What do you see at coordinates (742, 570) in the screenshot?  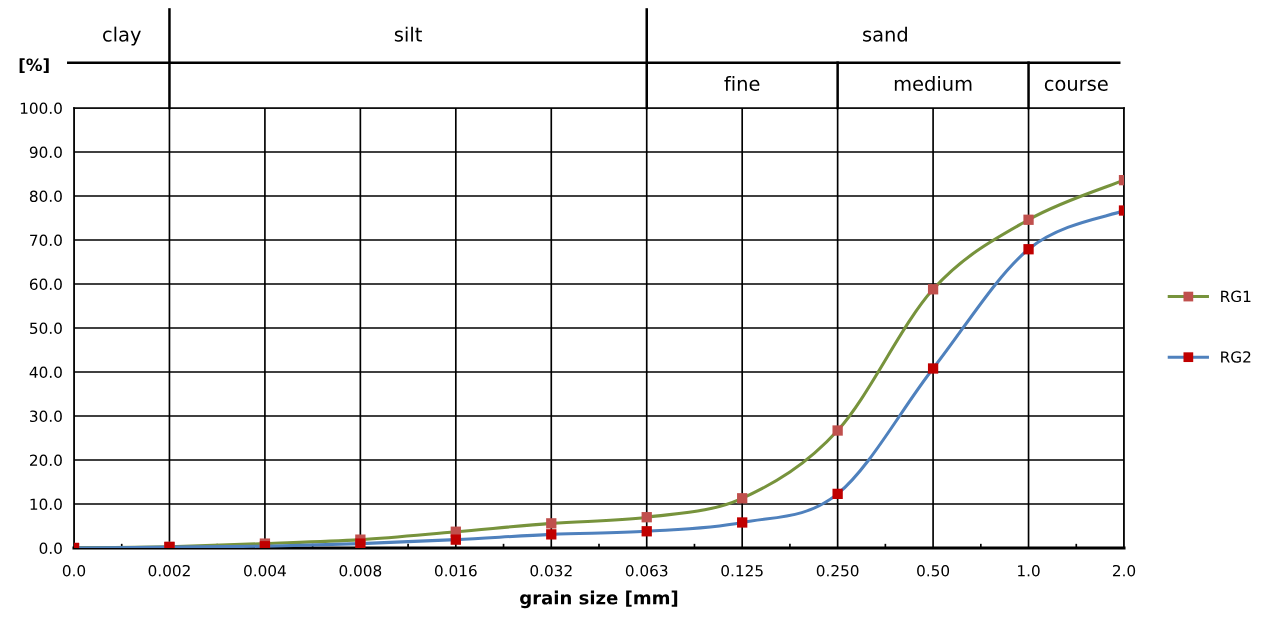 I see `x-tick-label: 0.125` at bounding box center [742, 570].